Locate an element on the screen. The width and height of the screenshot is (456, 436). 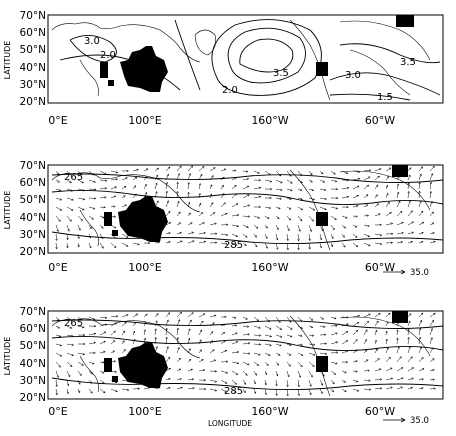
lon-tick-label: 160°W is located at coordinates (269, 267).